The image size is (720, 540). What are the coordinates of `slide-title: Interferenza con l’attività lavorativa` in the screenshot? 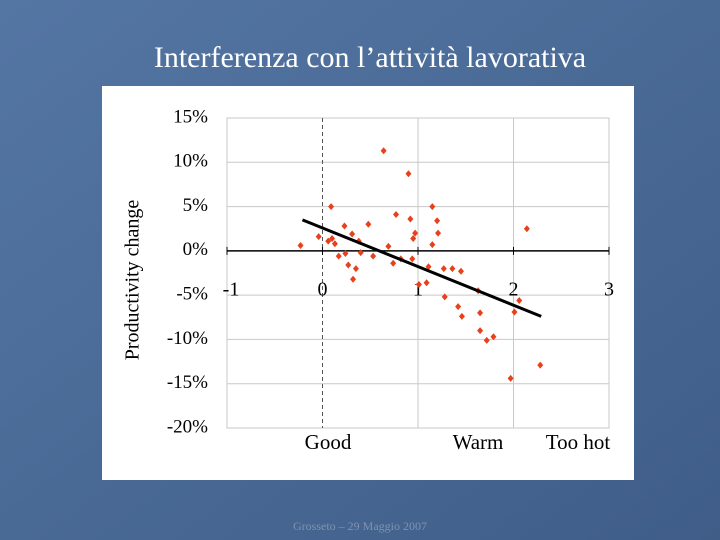 It's located at (370, 57).